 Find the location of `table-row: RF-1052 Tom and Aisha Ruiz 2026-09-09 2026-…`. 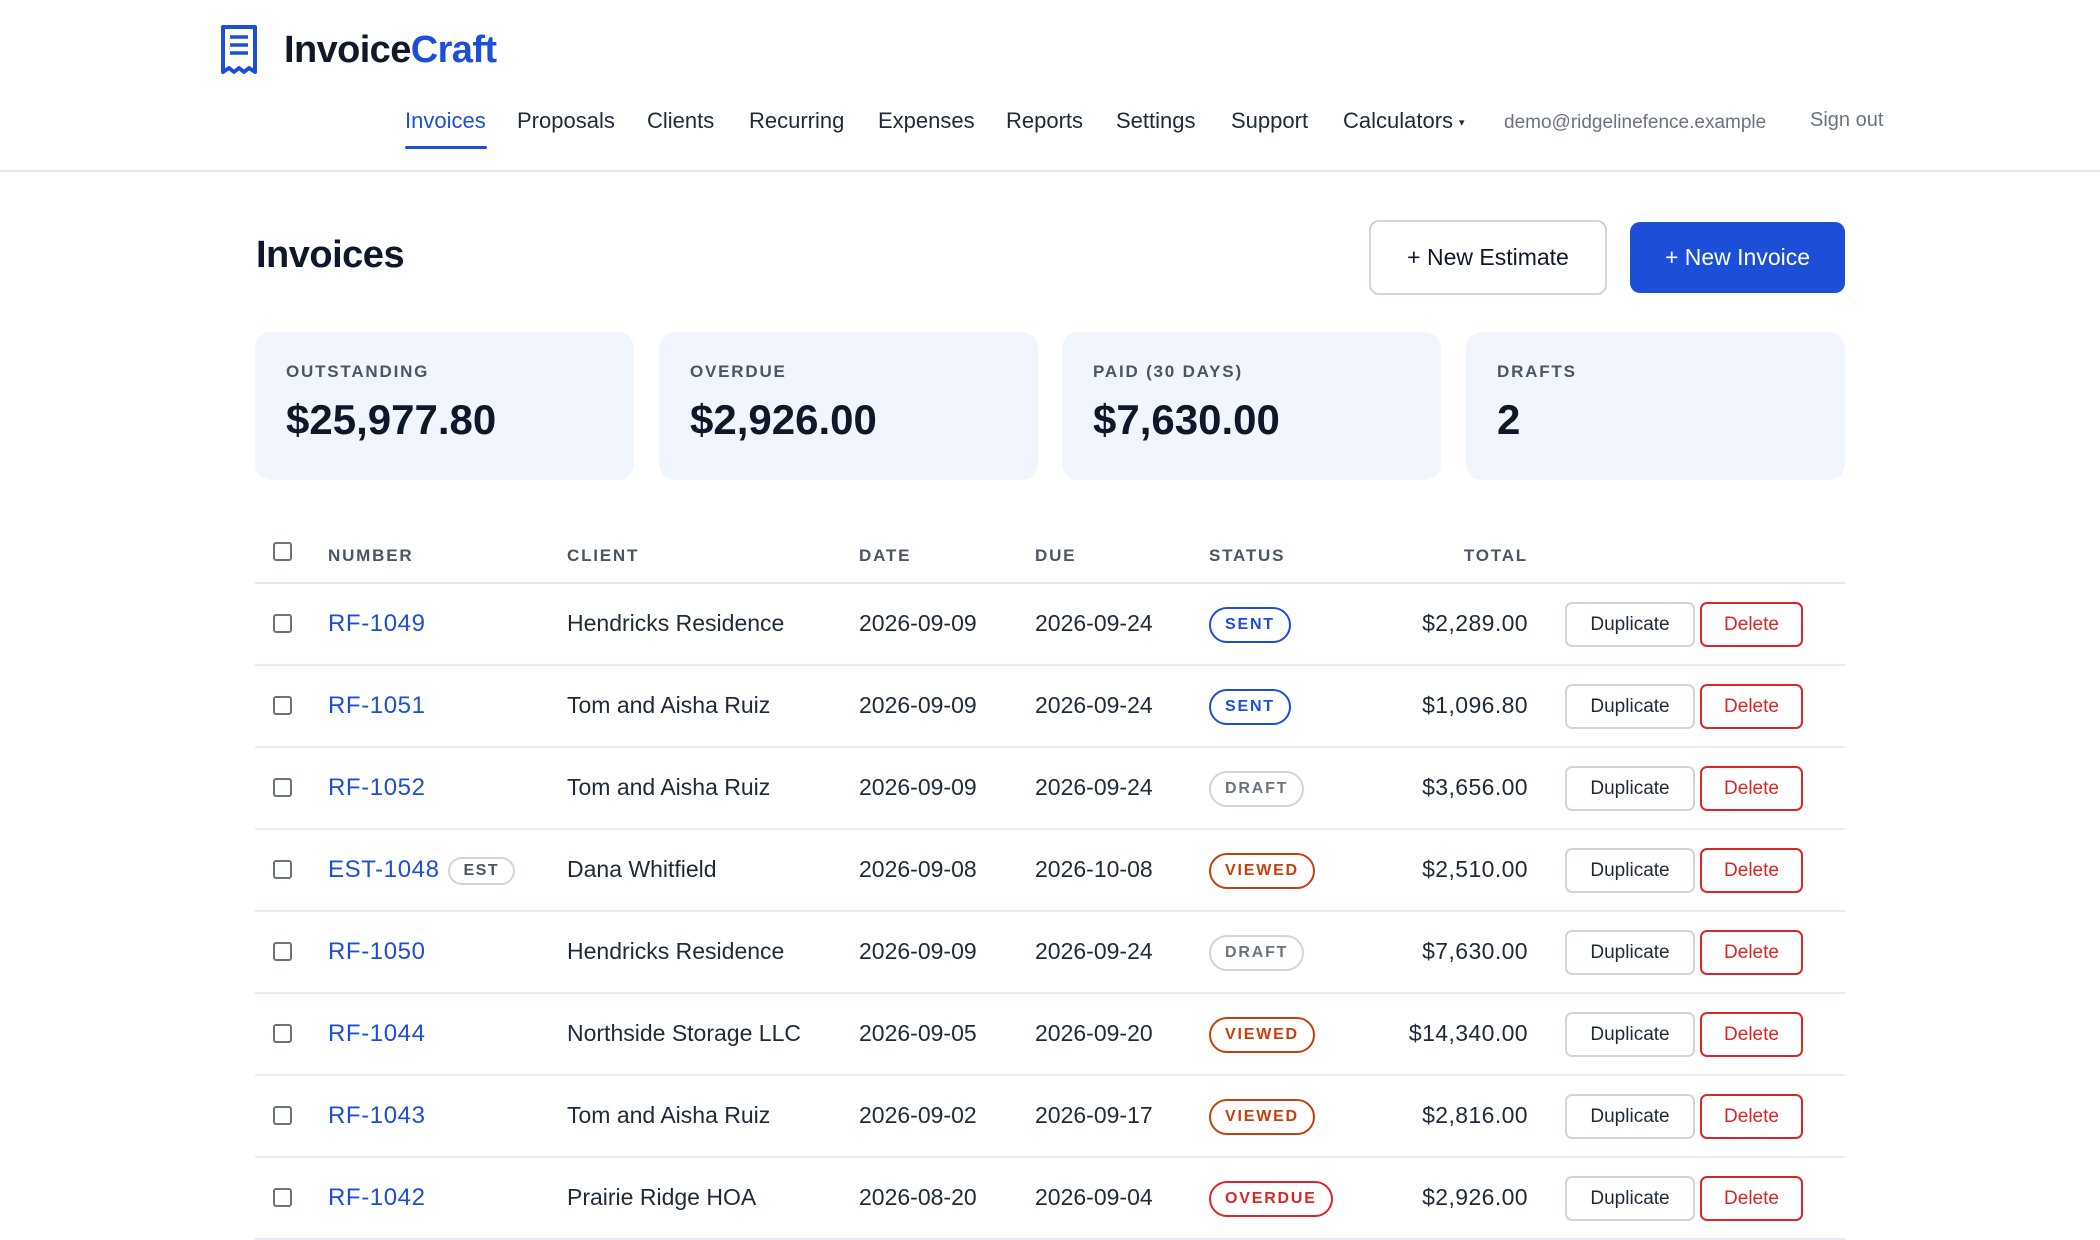

table-row: RF-1052 Tom and Aisha Ruiz 2026-09-09 2026-… is located at coordinates (1050, 789).